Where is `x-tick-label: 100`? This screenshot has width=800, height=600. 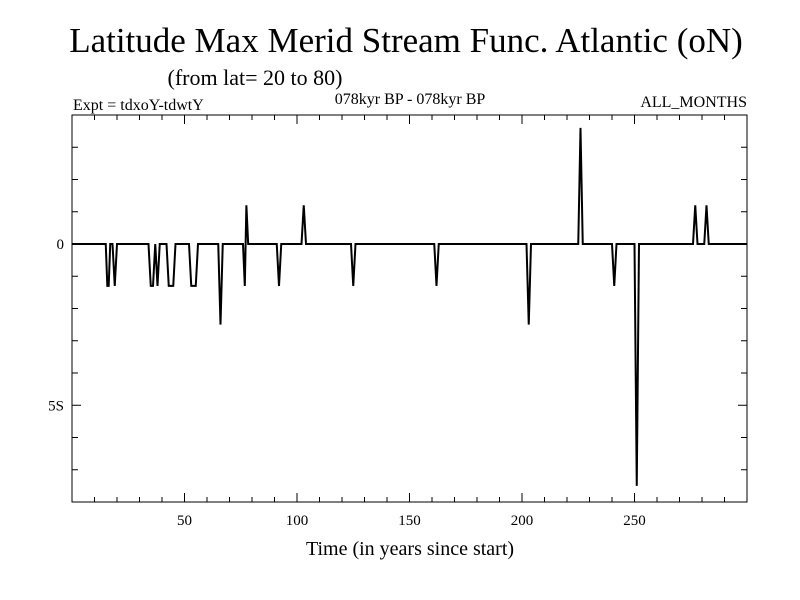 x-tick-label: 100 is located at coordinates (297, 521).